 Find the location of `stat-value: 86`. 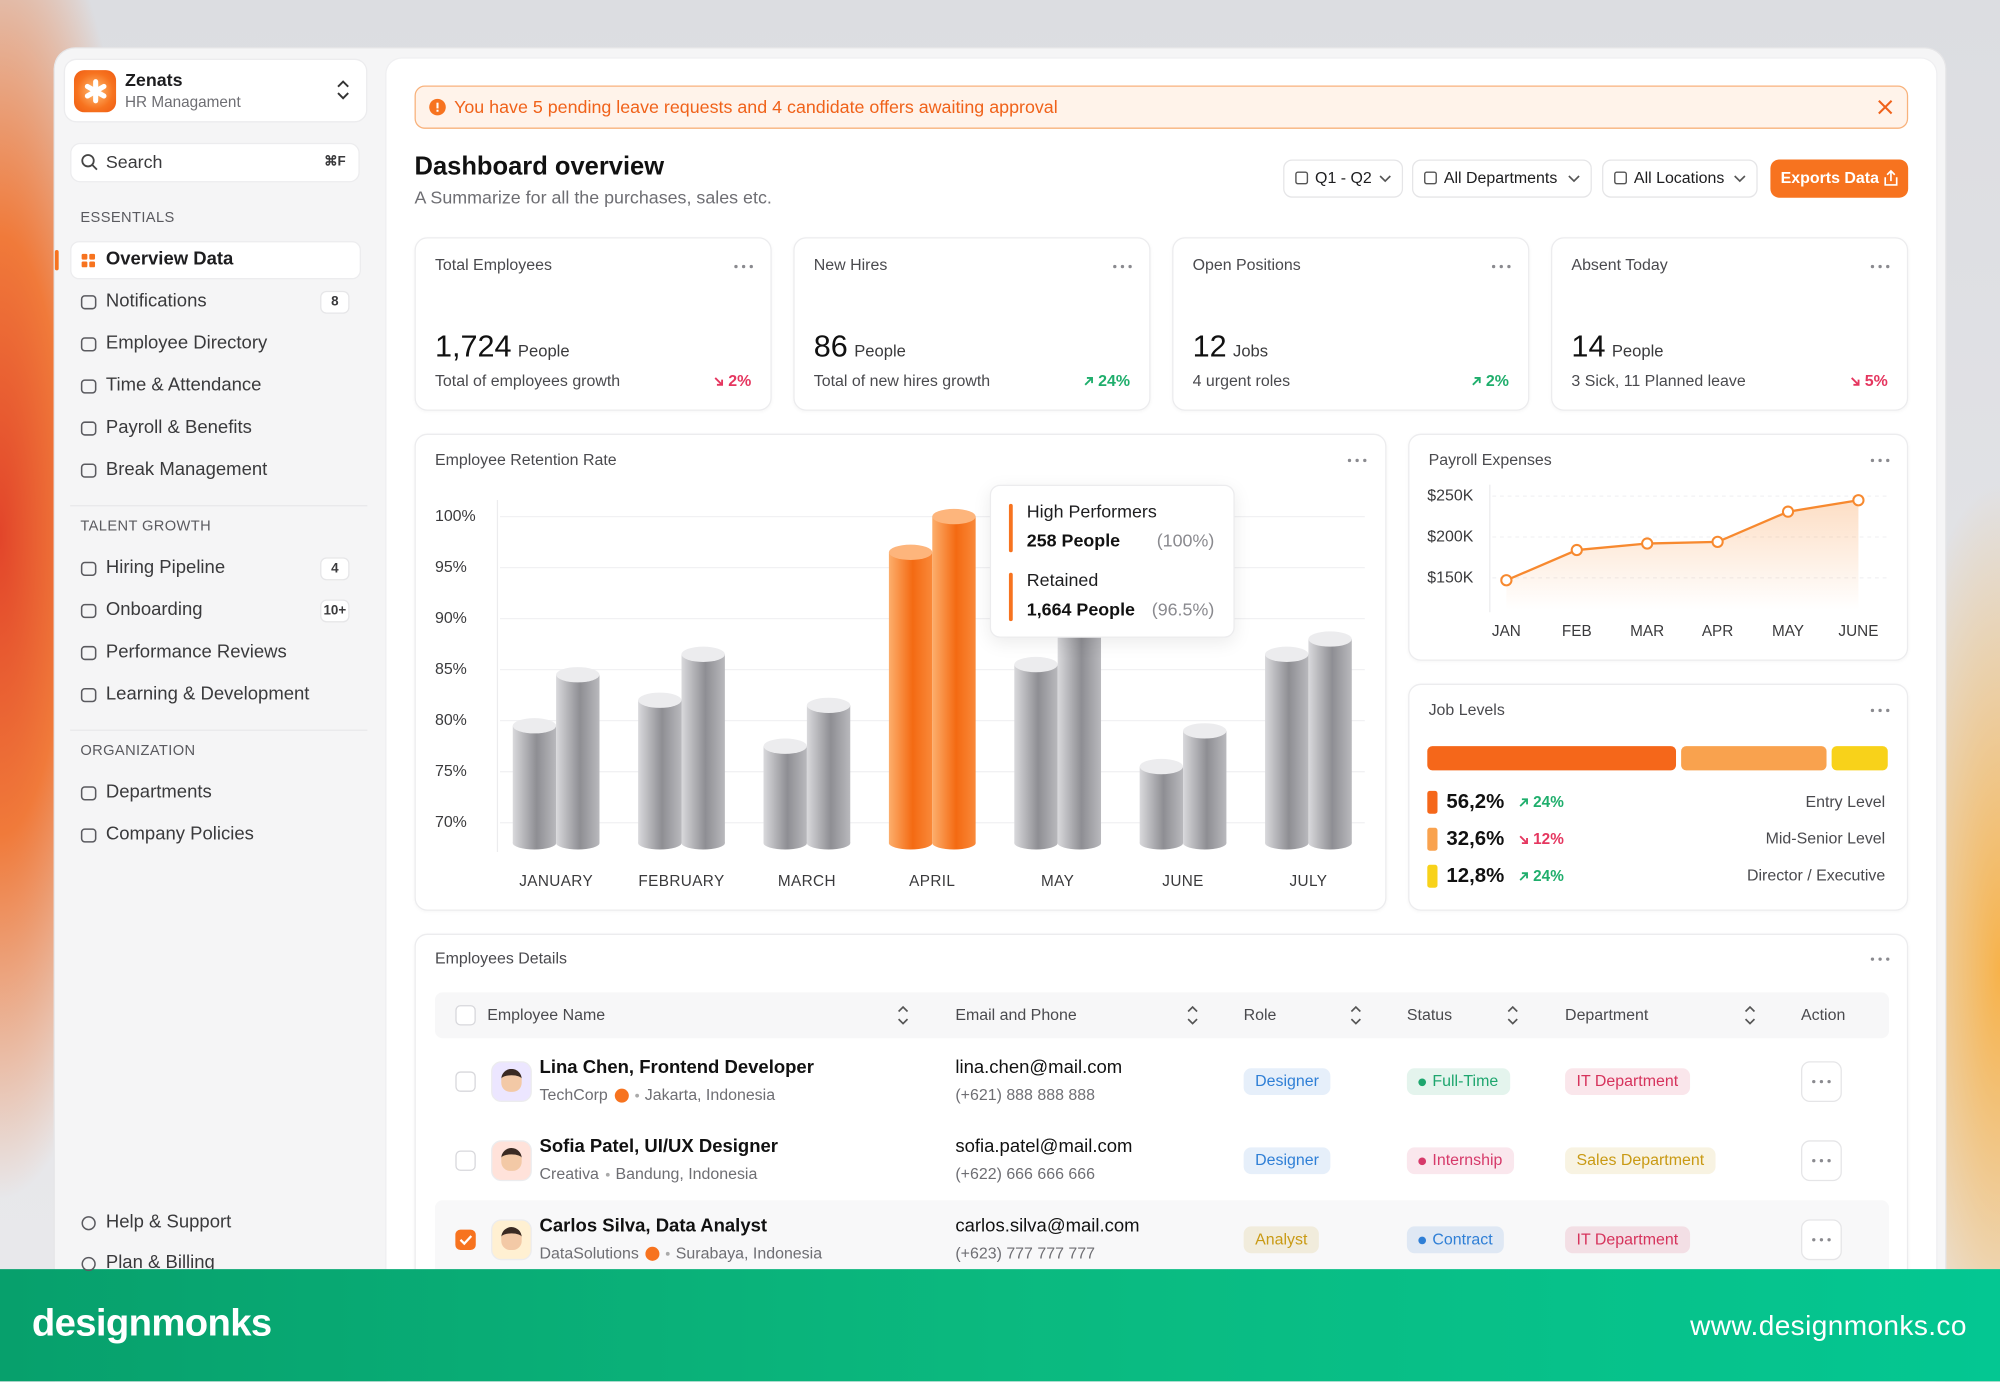

stat-value: 86 is located at coordinates (830, 347).